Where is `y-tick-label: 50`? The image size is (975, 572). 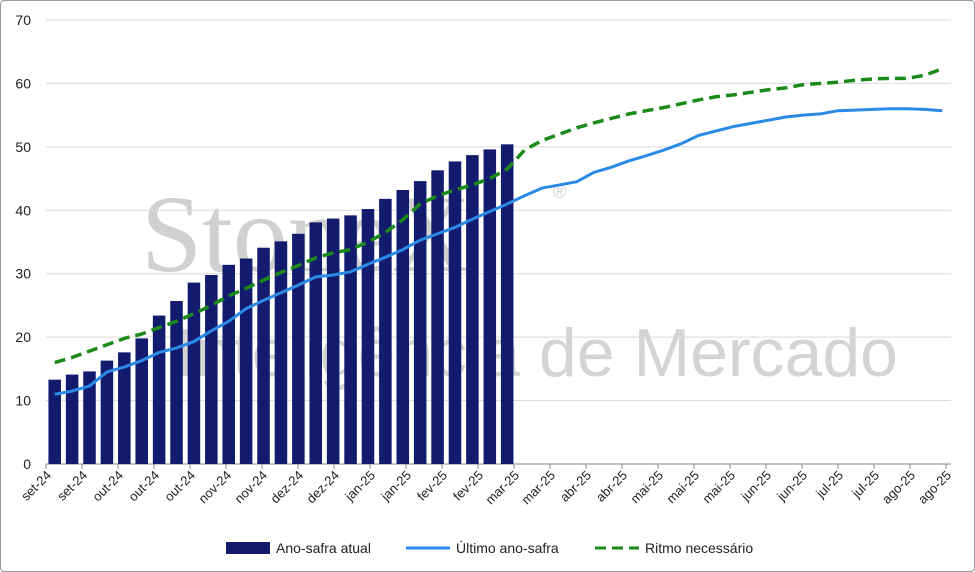
y-tick-label: 50 is located at coordinates (23, 147).